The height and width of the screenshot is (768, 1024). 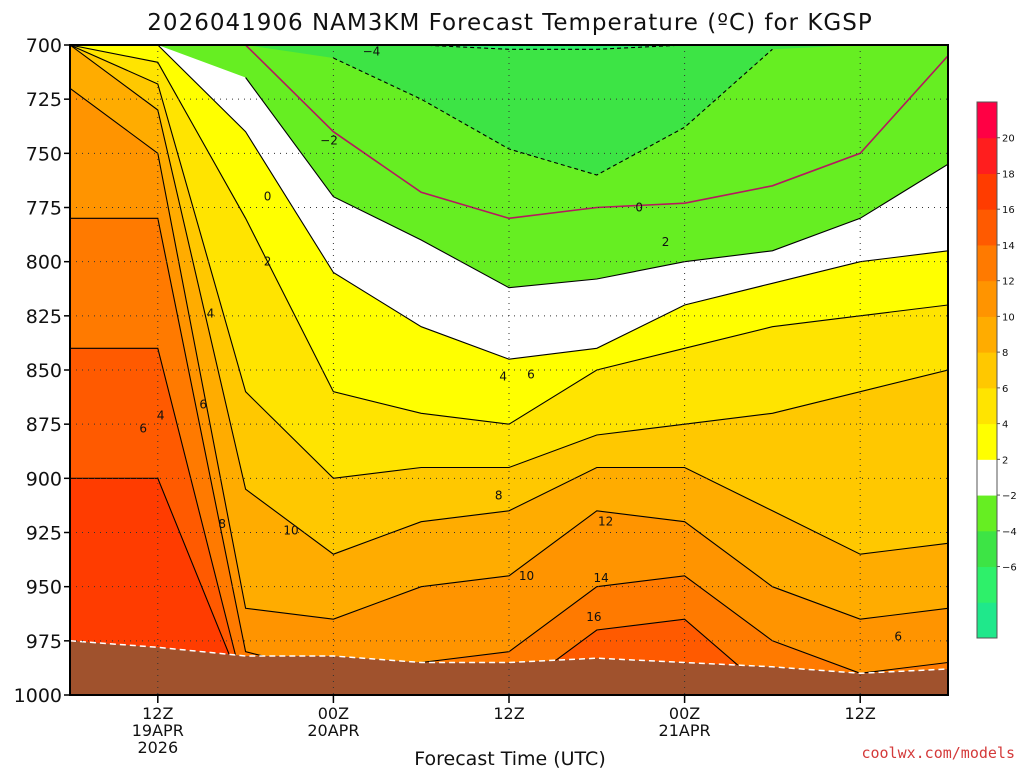 What do you see at coordinates (938, 753) in the screenshot?
I see `credit-text: coolwx.com/models` at bounding box center [938, 753].